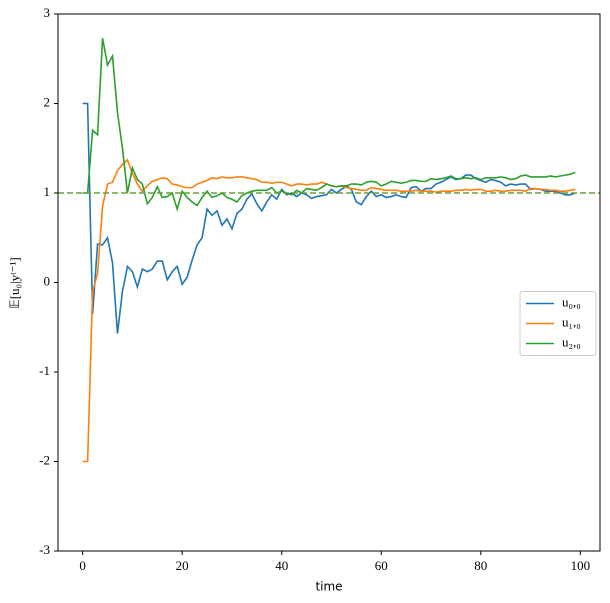 This screenshot has height=603, width=610. Describe the element at coordinates (14, 283) in the screenshot. I see `y-axis-label: 𝔼[u₀|yᵗ⁻¹]` at that location.